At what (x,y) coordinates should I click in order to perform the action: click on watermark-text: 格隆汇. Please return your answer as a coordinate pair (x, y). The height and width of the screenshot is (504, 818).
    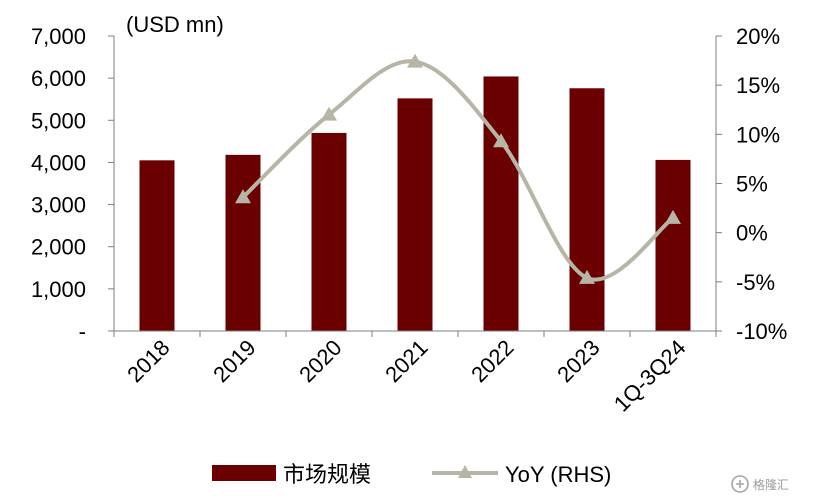
    Looking at the image, I should click on (771, 484).